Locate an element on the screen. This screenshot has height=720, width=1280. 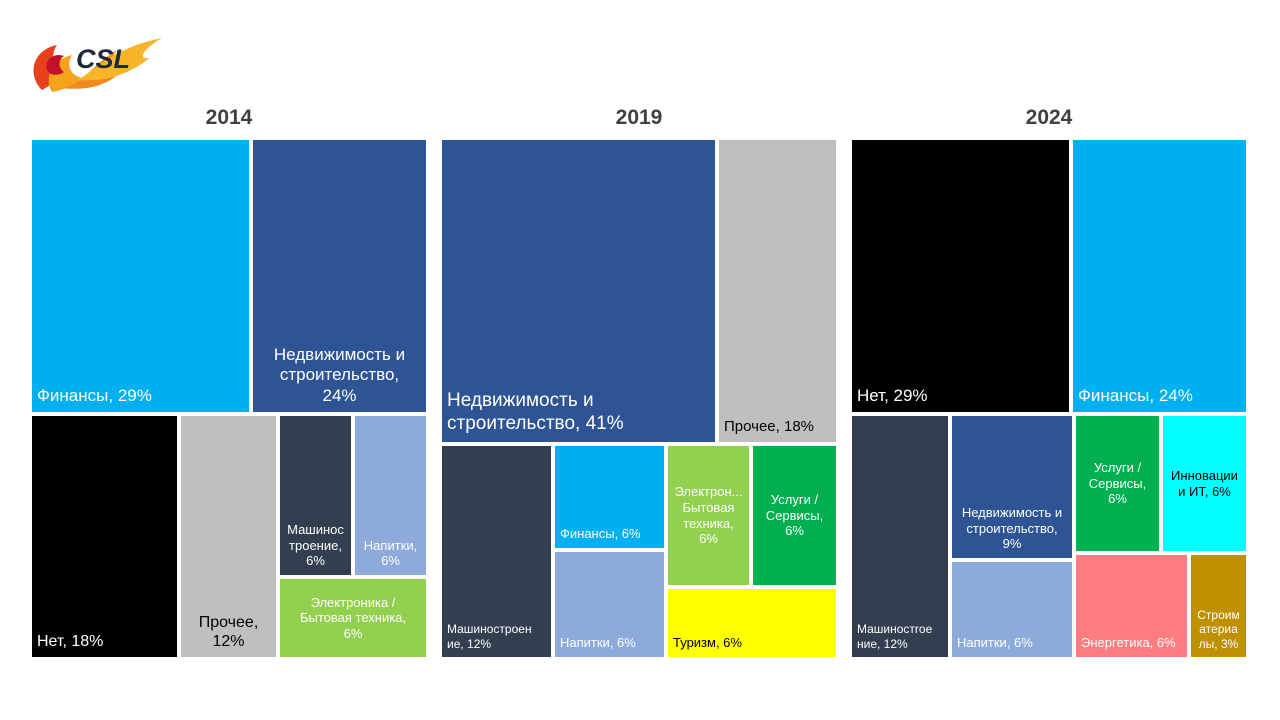
treemap-tile-2019-mashinostroenie: Машиностроен ие, 12% is located at coordinates (496, 551).